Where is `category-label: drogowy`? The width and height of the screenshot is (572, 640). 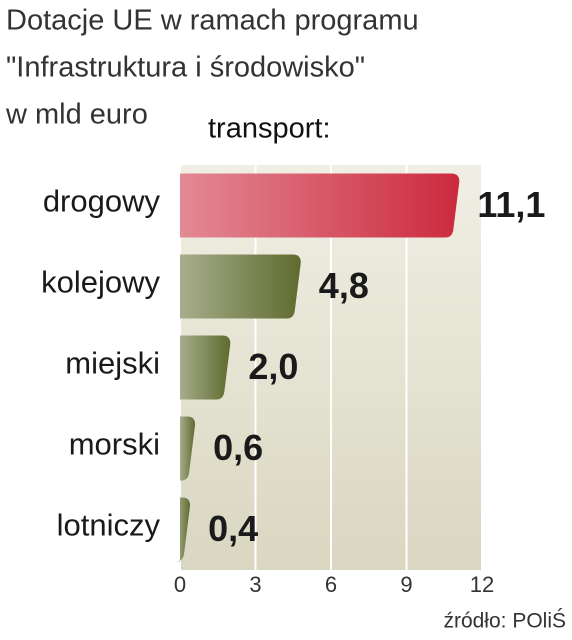
category-label: drogowy is located at coordinates (102, 201).